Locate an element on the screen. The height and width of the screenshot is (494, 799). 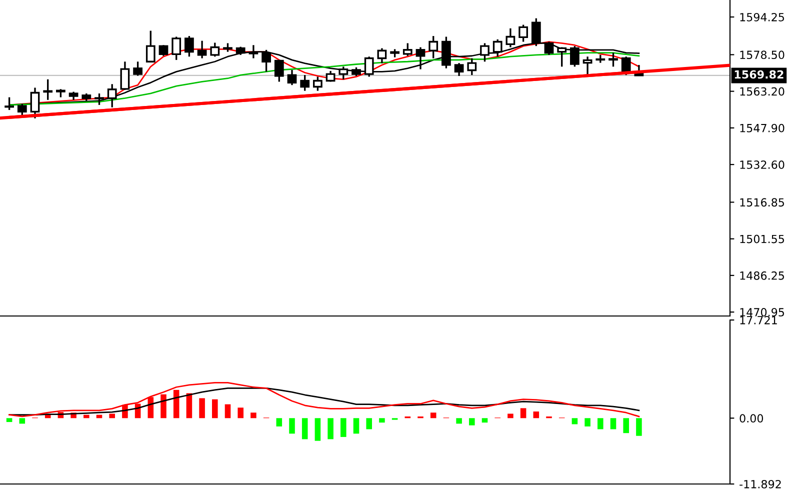
y-tick-label: 1516.85 is located at coordinates (762, 202).